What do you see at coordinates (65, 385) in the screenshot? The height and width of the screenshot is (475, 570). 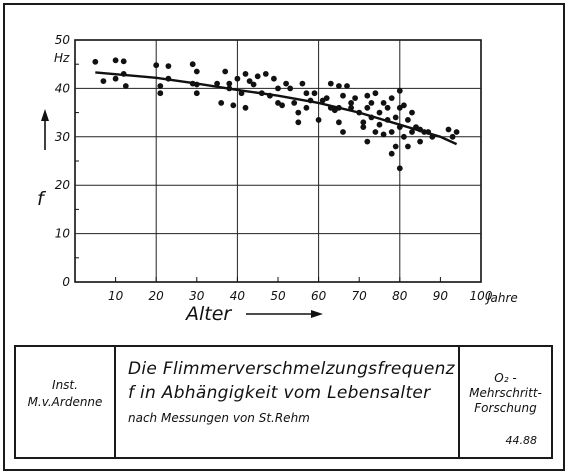 I see `institute-line-1: Inst.` at bounding box center [65, 385].